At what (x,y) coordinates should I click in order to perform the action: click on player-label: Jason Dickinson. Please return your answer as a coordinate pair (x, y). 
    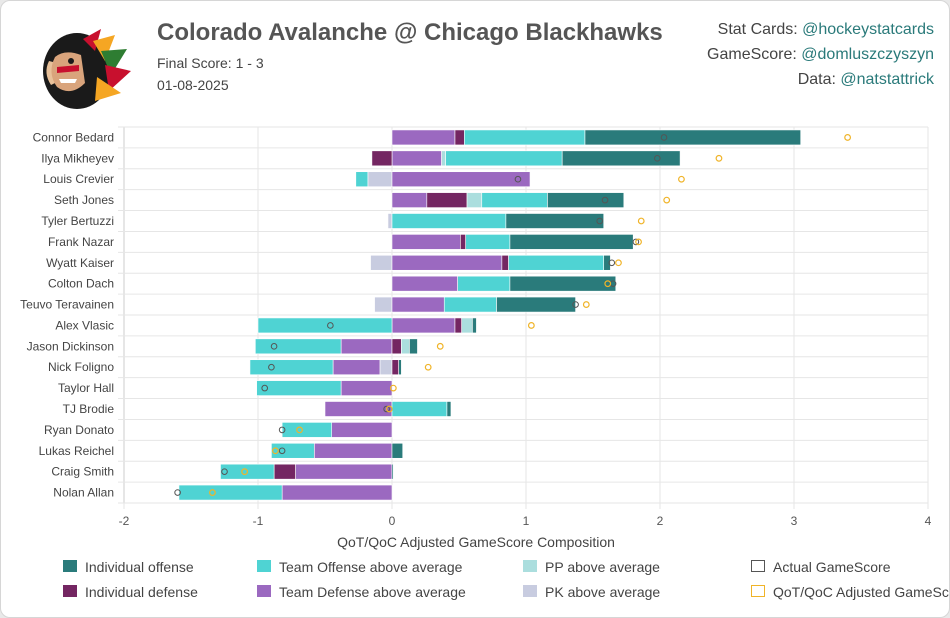
    Looking at the image, I should click on (70, 346).